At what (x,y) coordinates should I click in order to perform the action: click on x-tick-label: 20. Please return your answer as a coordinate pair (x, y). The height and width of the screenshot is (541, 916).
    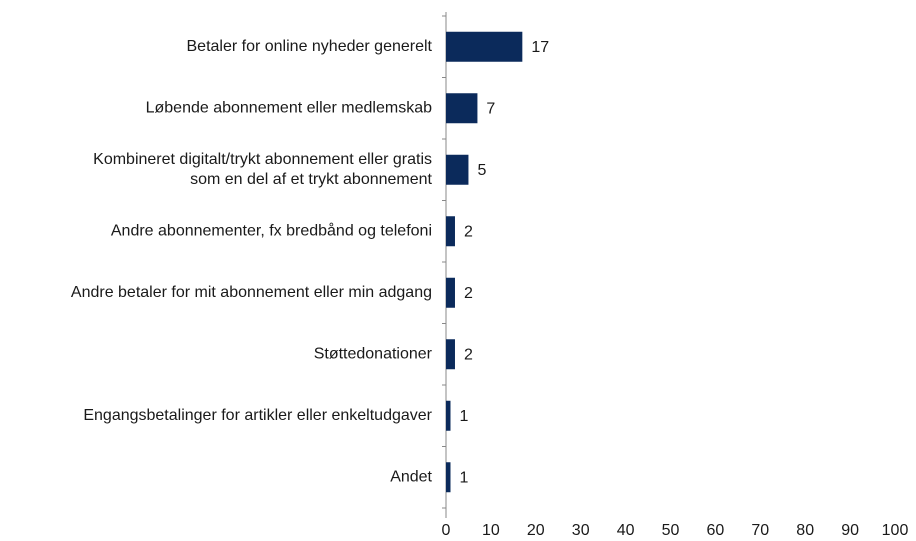
    Looking at the image, I should click on (536, 530).